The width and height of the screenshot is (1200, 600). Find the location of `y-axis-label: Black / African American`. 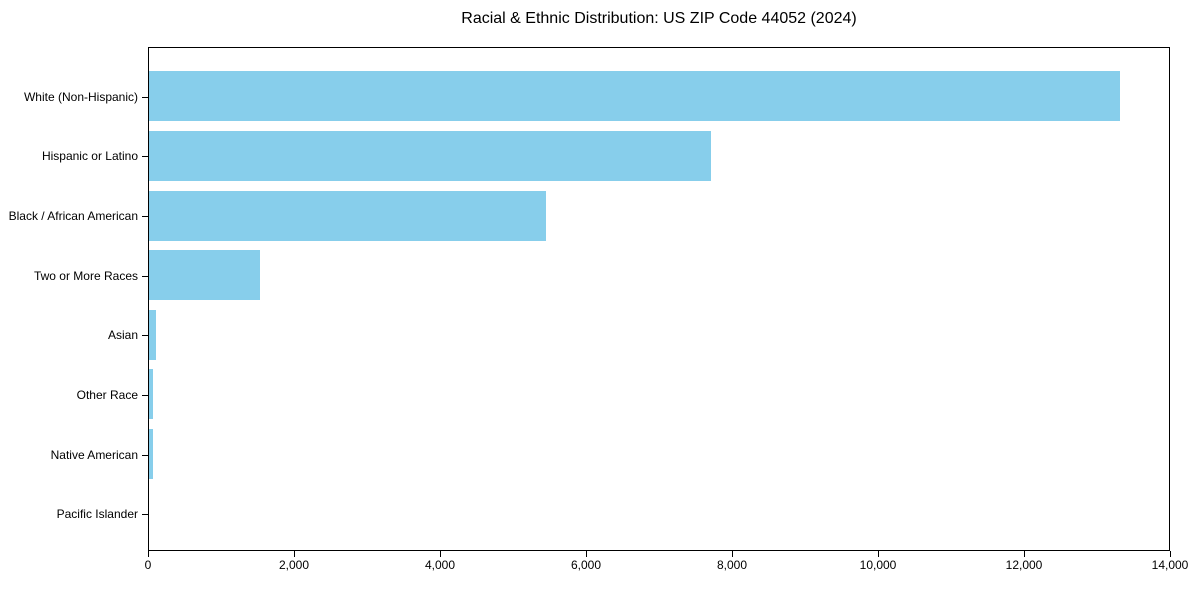

y-axis-label: Black / African American is located at coordinates (73, 216).